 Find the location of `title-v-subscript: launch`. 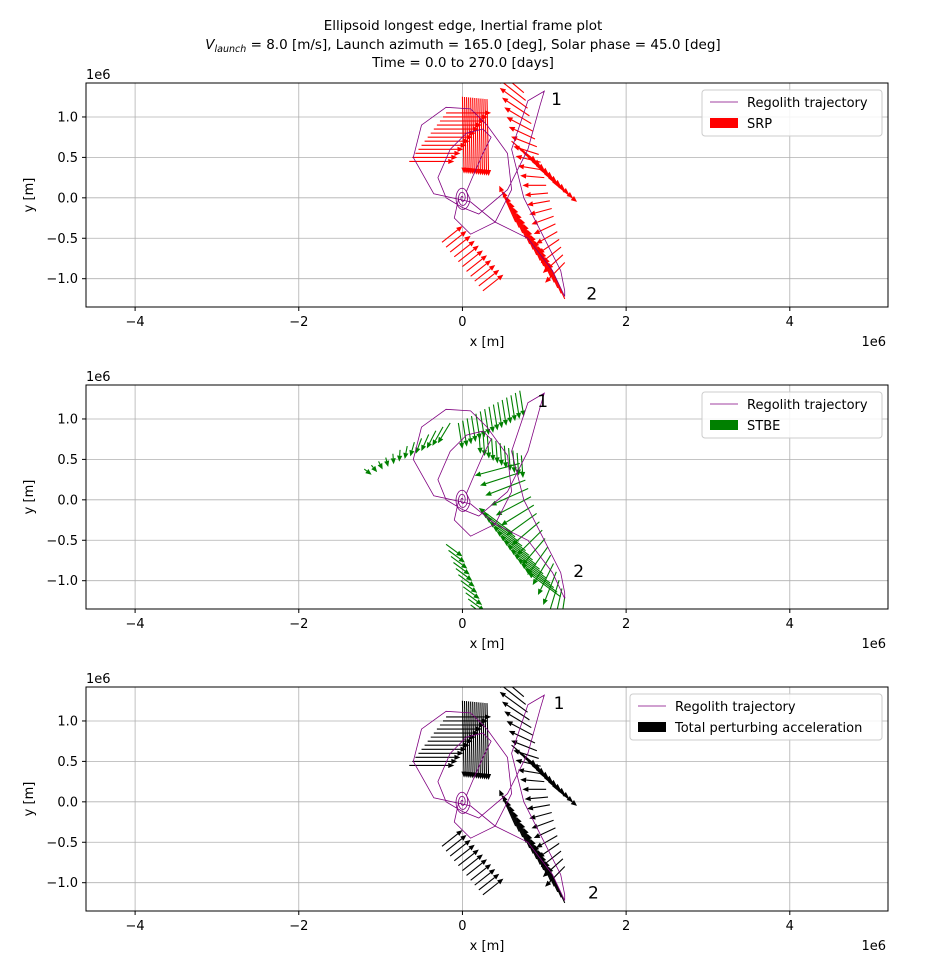

title-v-subscript: launch is located at coordinates (231, 49).